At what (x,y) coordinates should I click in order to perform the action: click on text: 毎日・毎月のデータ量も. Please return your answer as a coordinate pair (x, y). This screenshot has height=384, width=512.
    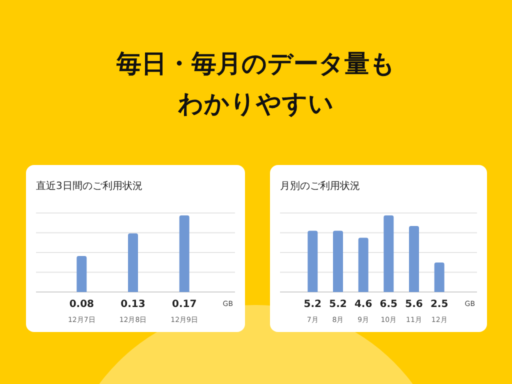
    Looking at the image, I should click on (256, 63).